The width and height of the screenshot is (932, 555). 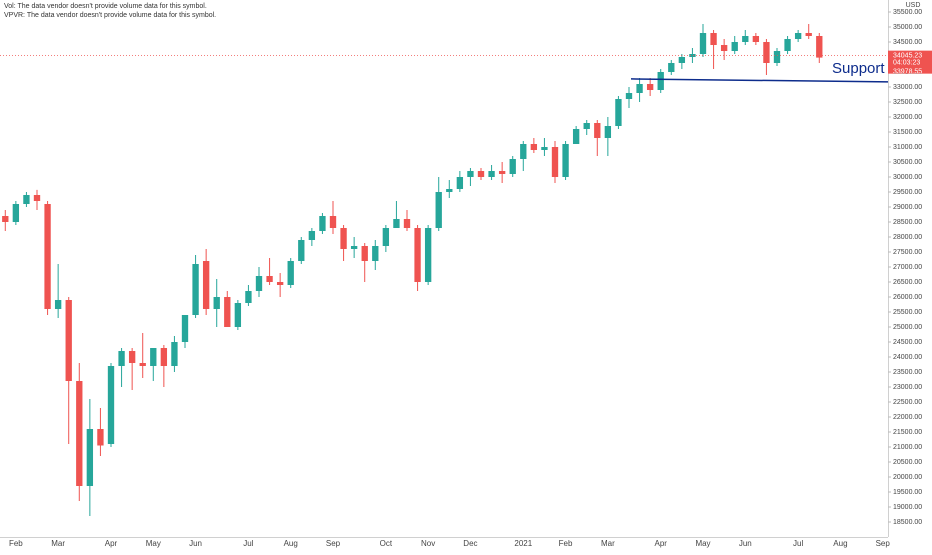 What do you see at coordinates (910, 62) in the screenshot?
I see `price-tag` at bounding box center [910, 62].